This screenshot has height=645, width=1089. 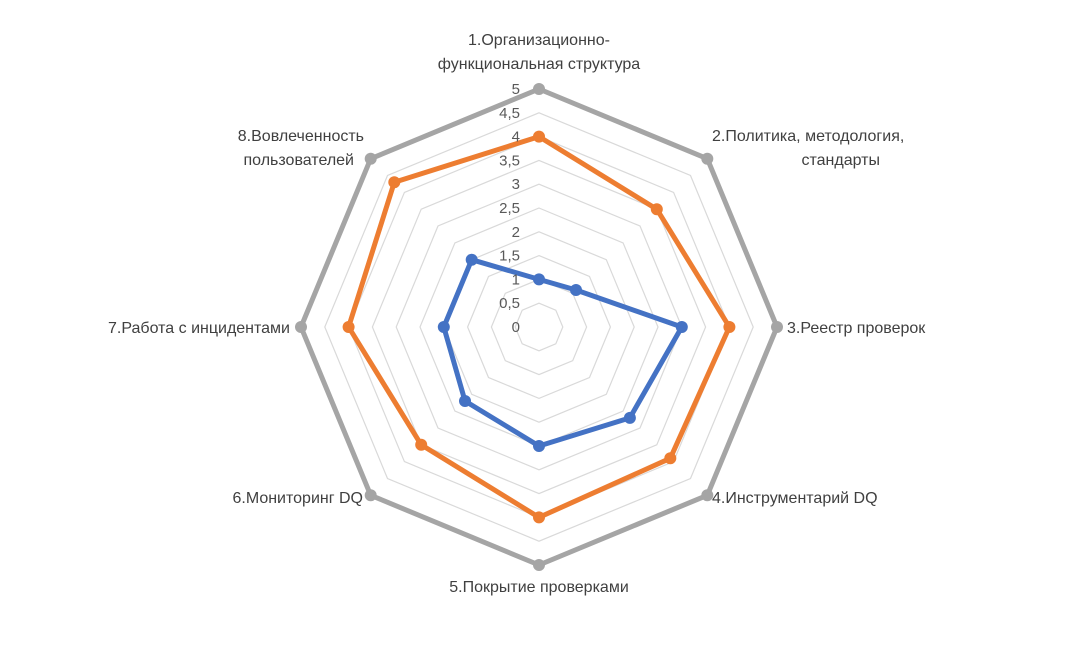 I want to click on tick-label: 4, so click(x=516, y=137).